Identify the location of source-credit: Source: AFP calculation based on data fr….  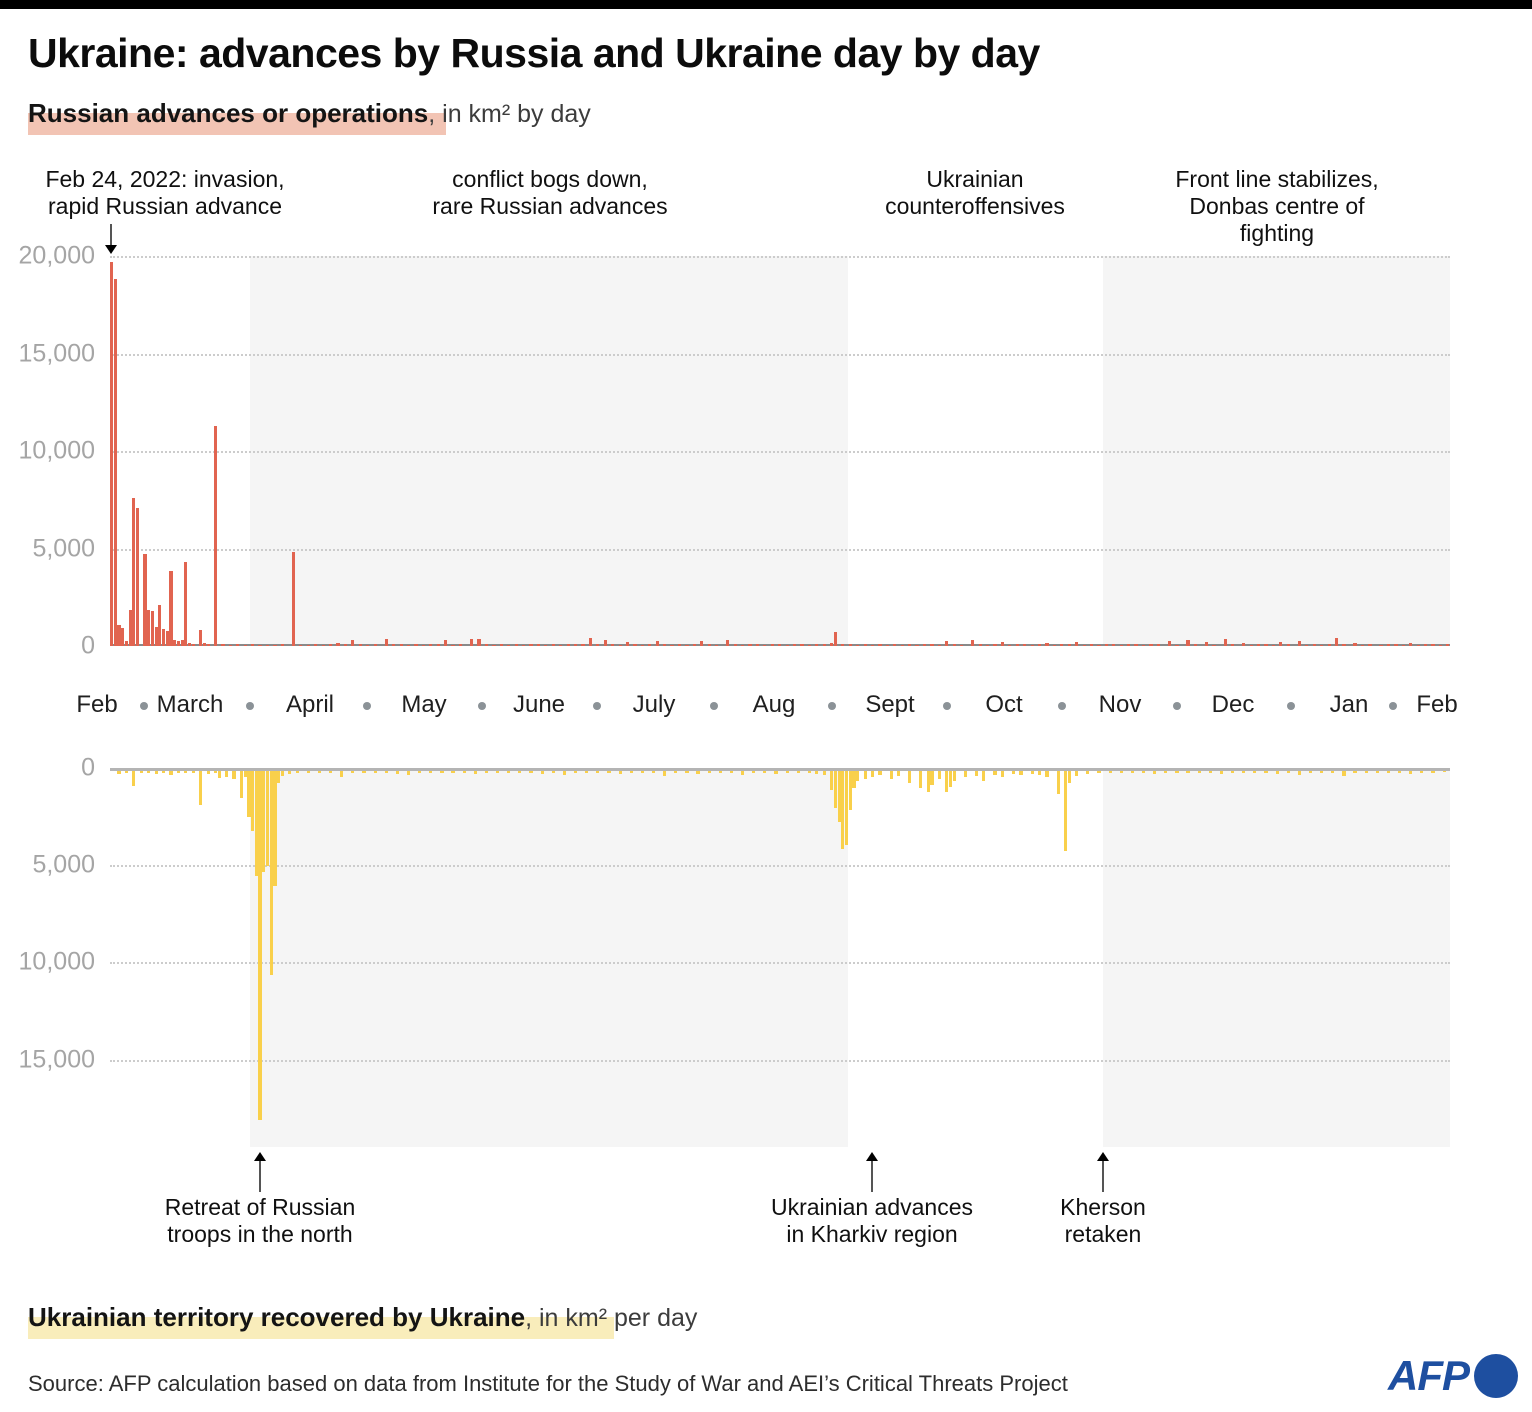
(548, 1383).